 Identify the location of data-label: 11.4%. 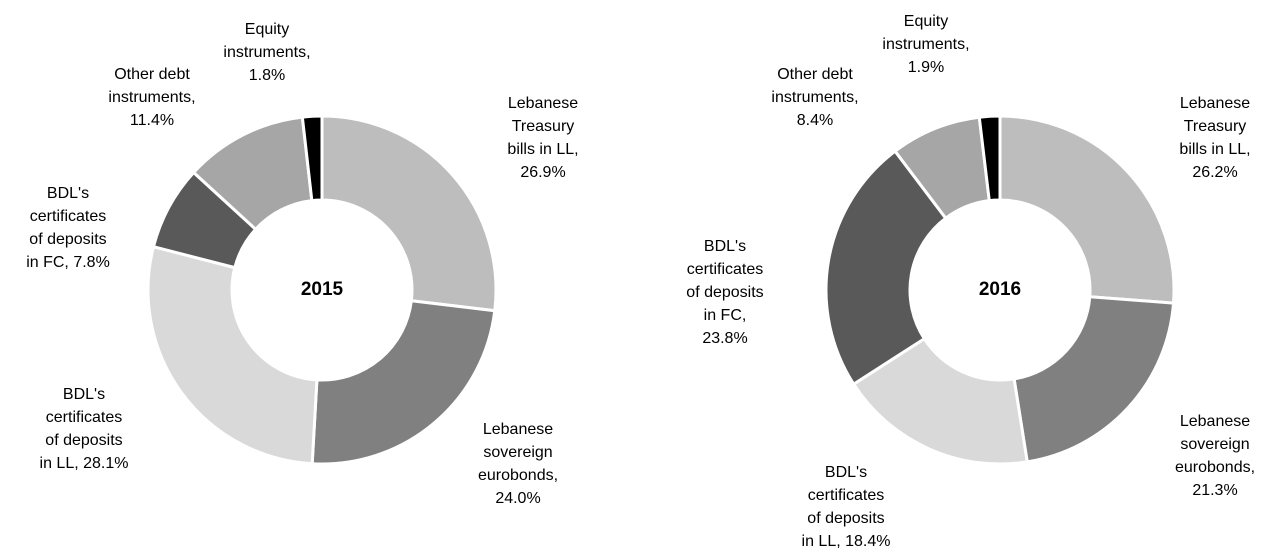
(152, 120).